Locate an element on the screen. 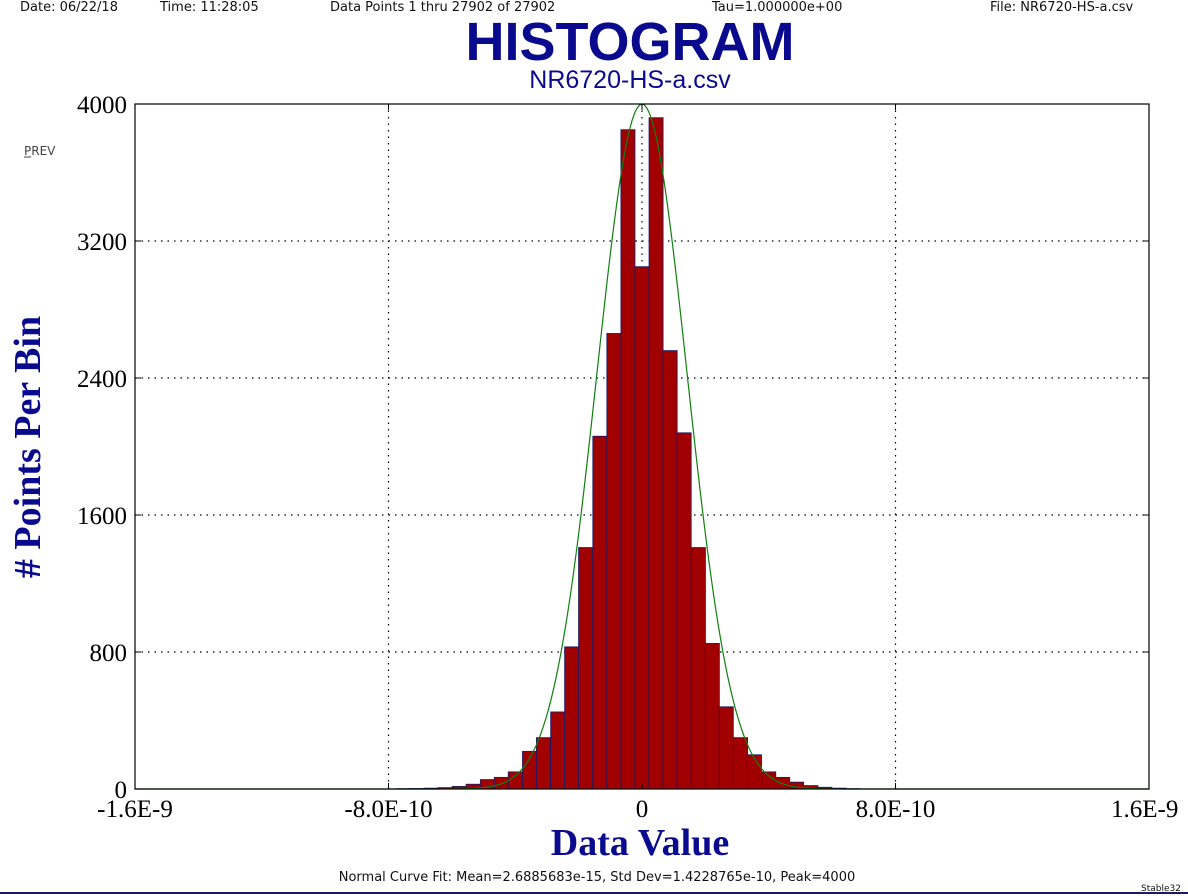  prev-button: PREV is located at coordinates (40, 151).